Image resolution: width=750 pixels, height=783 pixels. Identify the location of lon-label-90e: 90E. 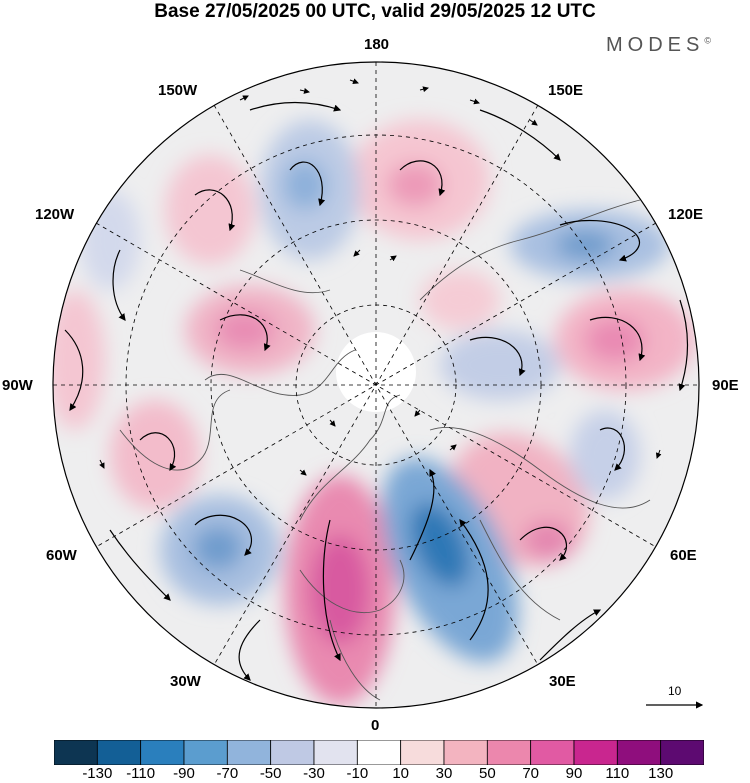
(725, 385).